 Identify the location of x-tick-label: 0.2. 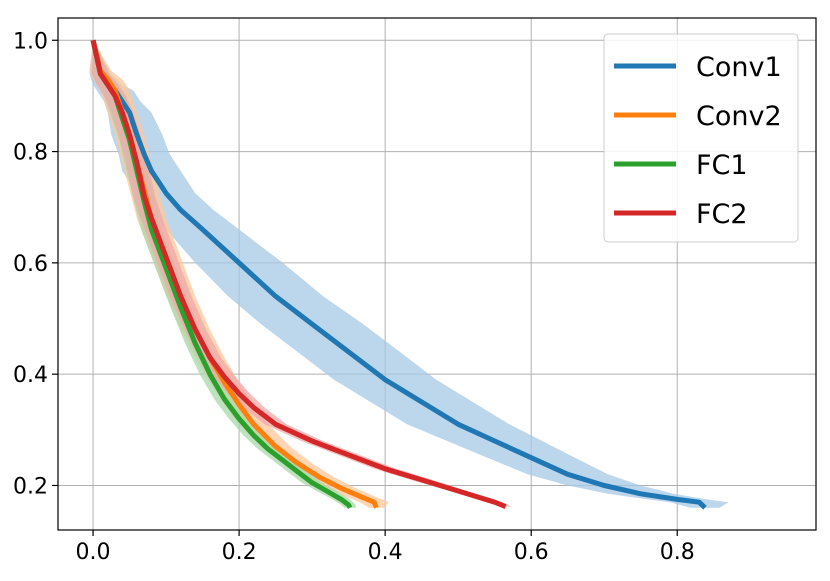
(239, 552).